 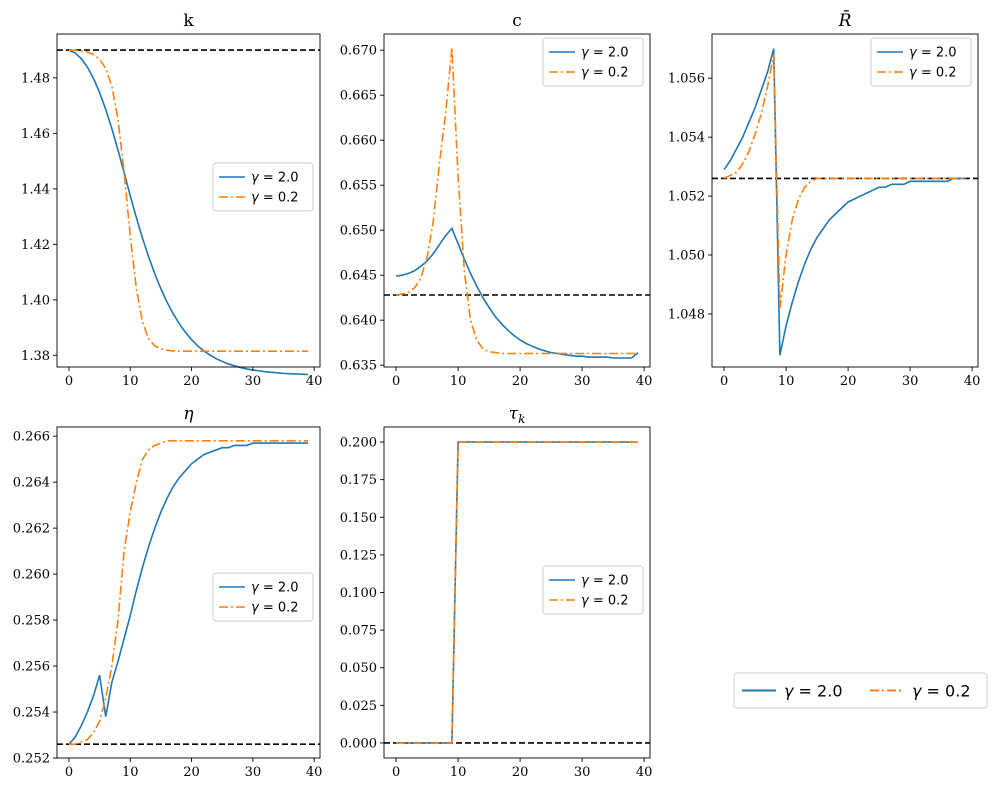 What do you see at coordinates (35, 356) in the screenshot?
I see `y-tick-label: 1.38` at bounding box center [35, 356].